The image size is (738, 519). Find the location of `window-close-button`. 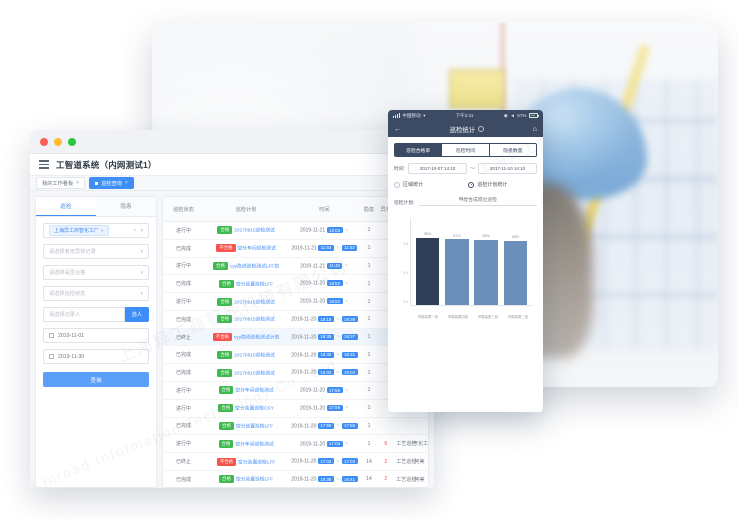

window-close-button is located at coordinates (44, 141).